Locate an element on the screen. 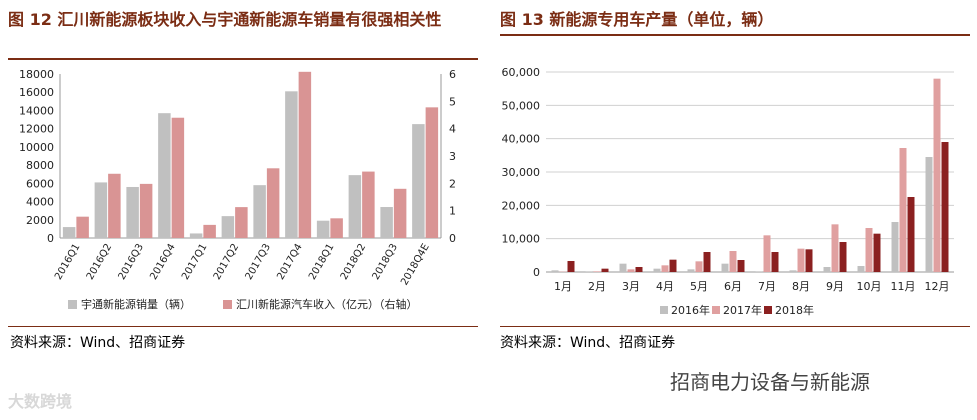 The image size is (977, 420). y-left-tick-label: 8000 is located at coordinates (40, 165).